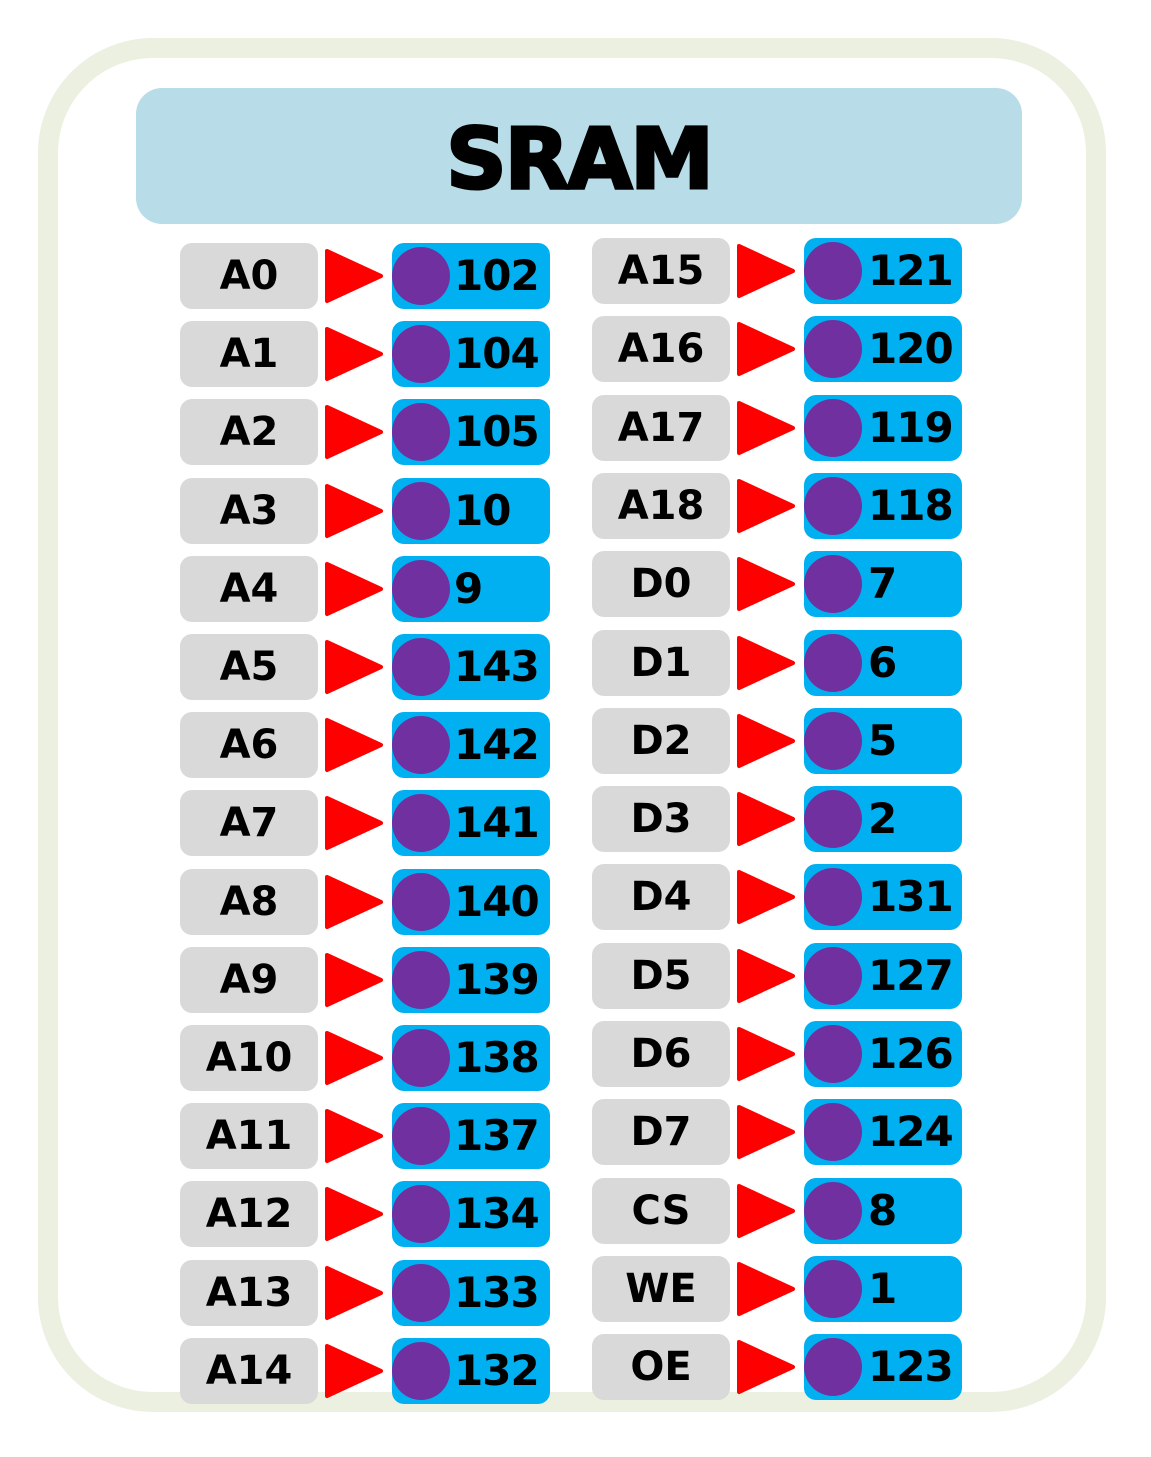 The width and height of the screenshot is (1151, 1457). What do you see at coordinates (911, 896) in the screenshot?
I see `pin-number: 131` at bounding box center [911, 896].